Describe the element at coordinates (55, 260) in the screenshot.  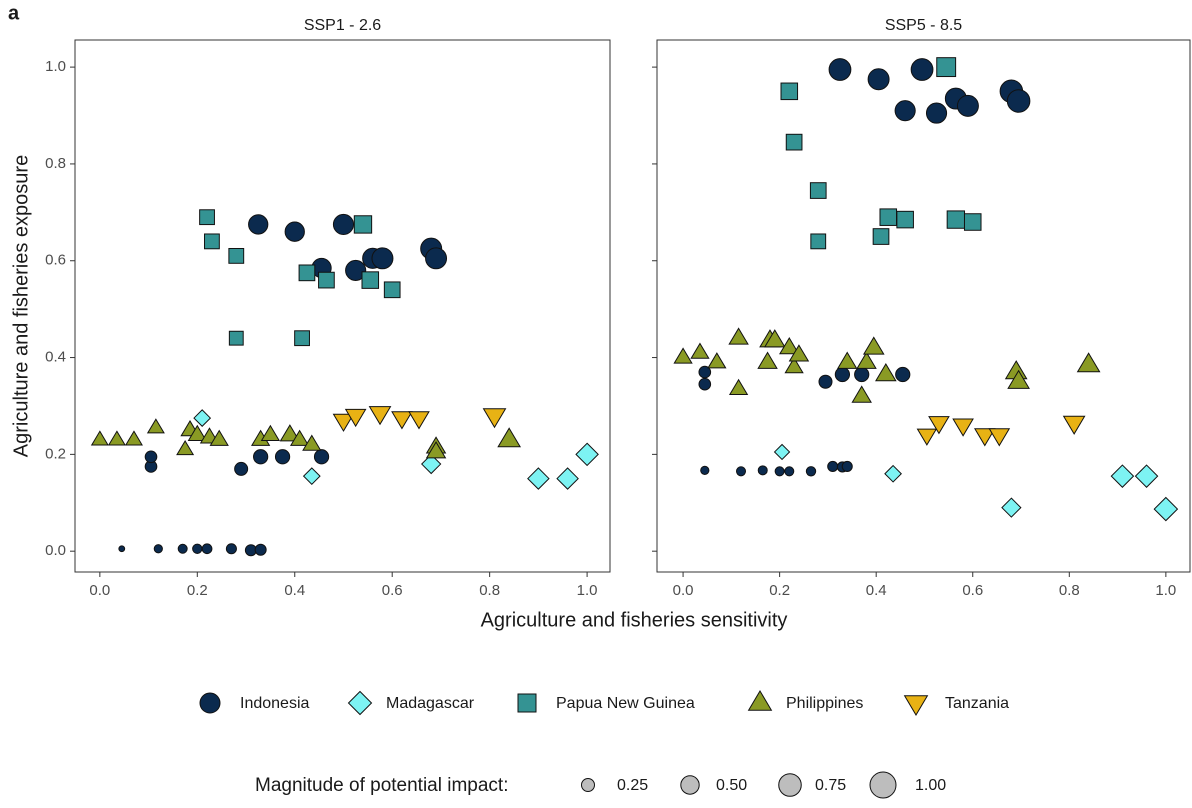
I see `y-tick-label: 0.6` at that location.